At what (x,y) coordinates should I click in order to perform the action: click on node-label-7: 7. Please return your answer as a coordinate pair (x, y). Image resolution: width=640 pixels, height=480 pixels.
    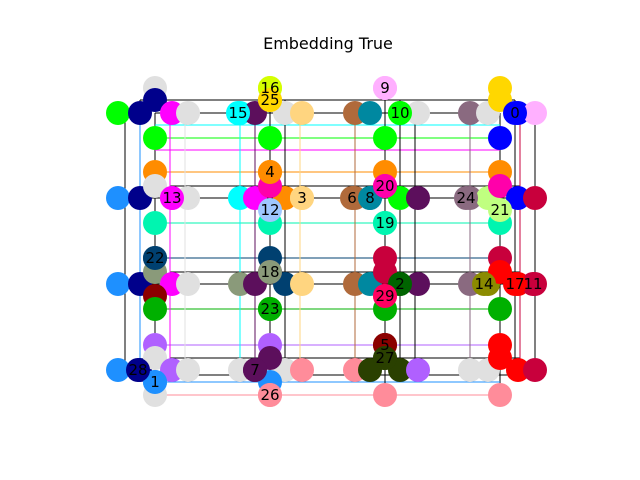
    Looking at the image, I should click on (255, 370).